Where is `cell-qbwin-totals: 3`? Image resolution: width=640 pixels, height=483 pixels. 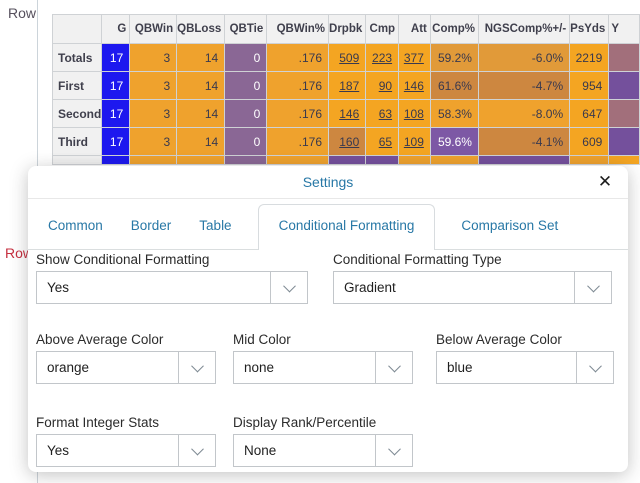 cell-qbwin-totals: 3 is located at coordinates (153, 57).